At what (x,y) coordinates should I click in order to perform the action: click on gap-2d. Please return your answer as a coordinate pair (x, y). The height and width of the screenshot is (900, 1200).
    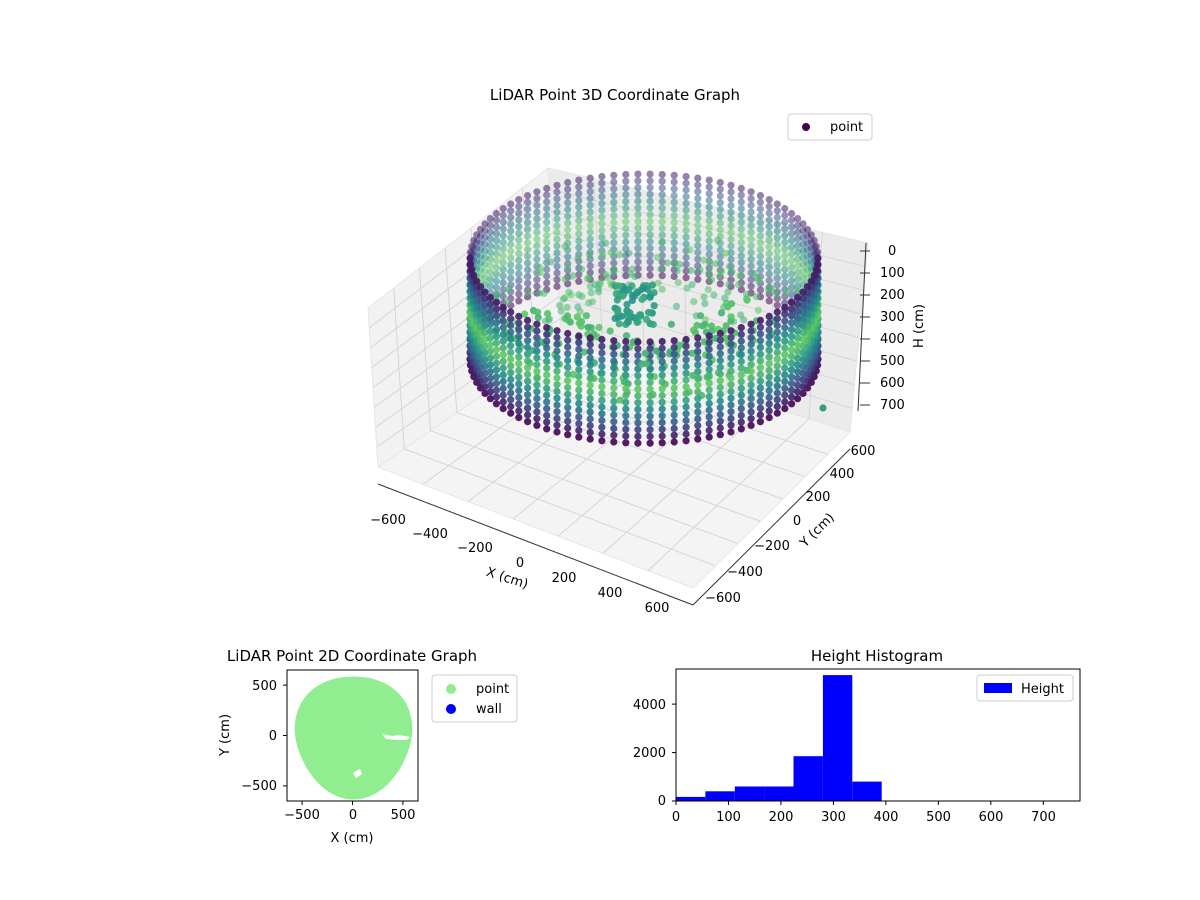
    Looking at the image, I should click on (357, 773).